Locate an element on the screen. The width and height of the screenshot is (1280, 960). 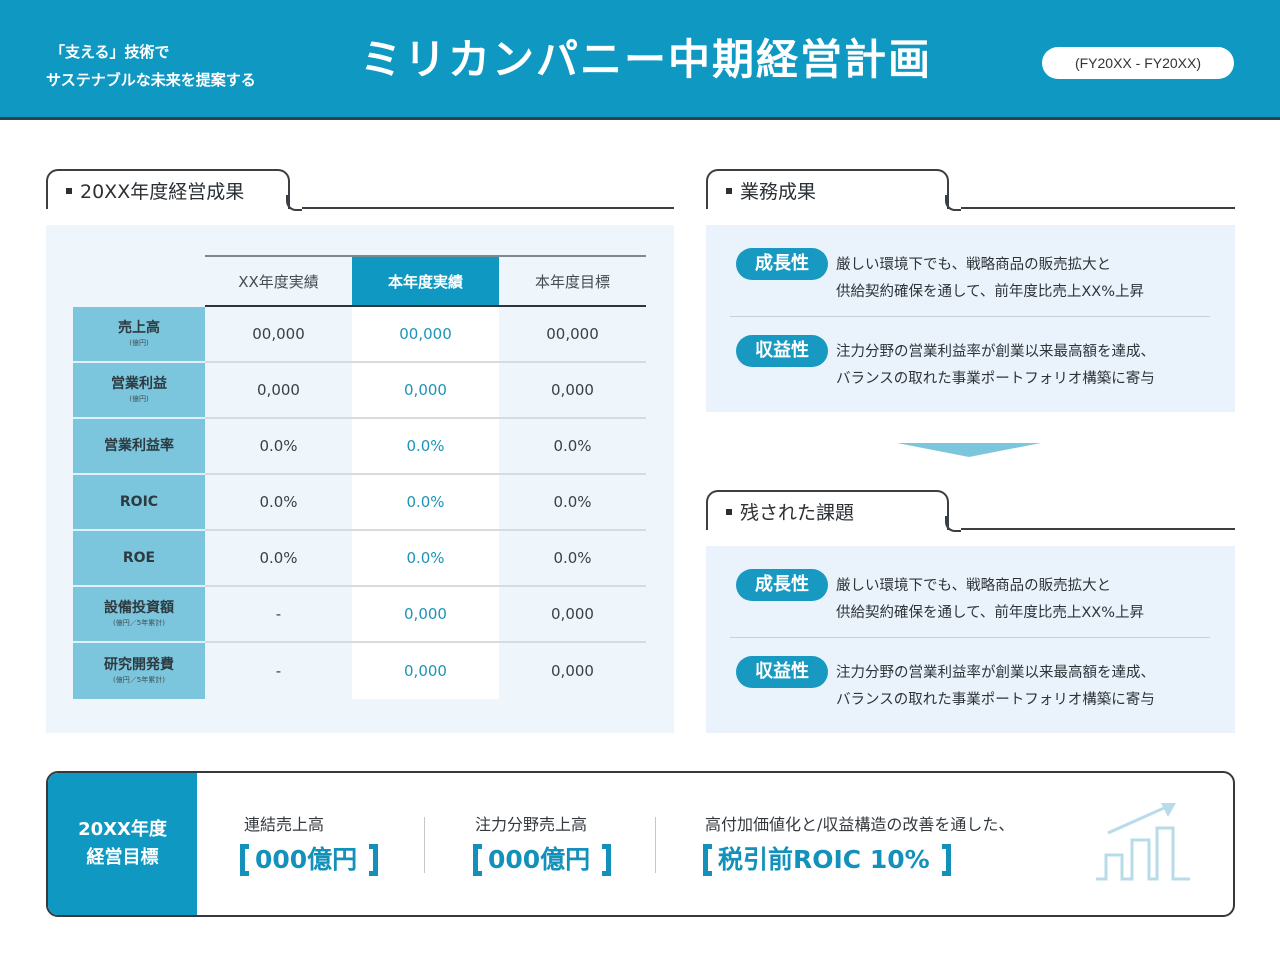
table-header-row: XX年度実績 本年度実績 本年度目標 is located at coordinates (425, 281).